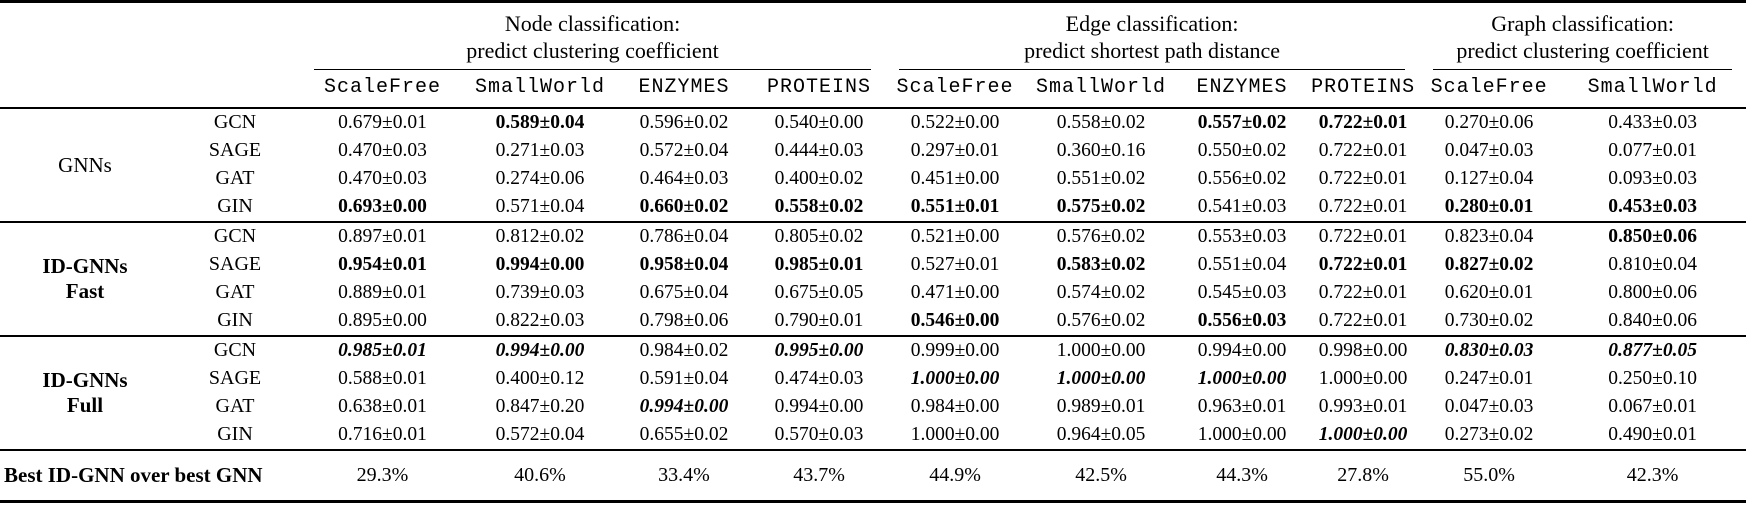 The height and width of the screenshot is (509, 1746). I want to click on dataset-header: PROTEINS, so click(1363, 89).